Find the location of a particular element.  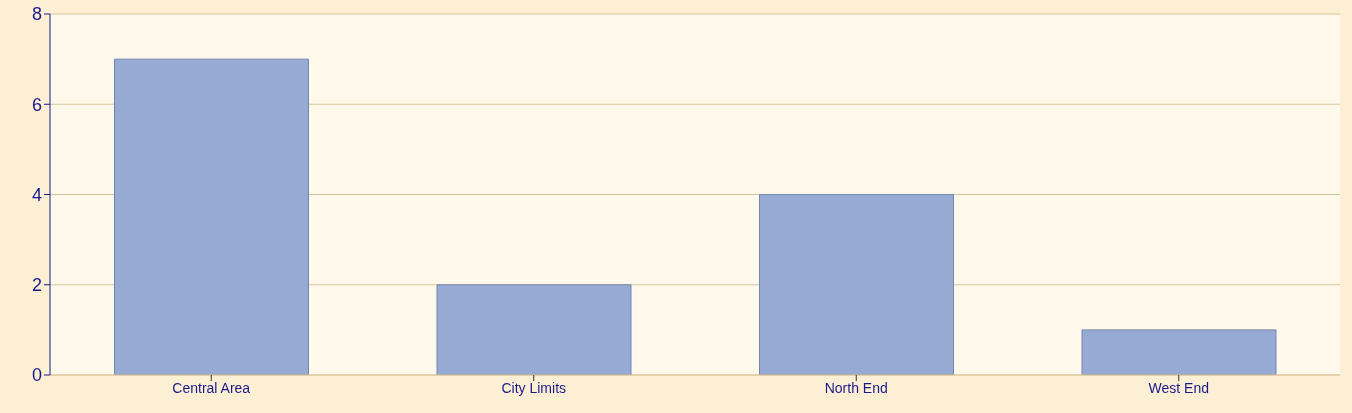

x-tick-label: North End is located at coordinates (856, 387).